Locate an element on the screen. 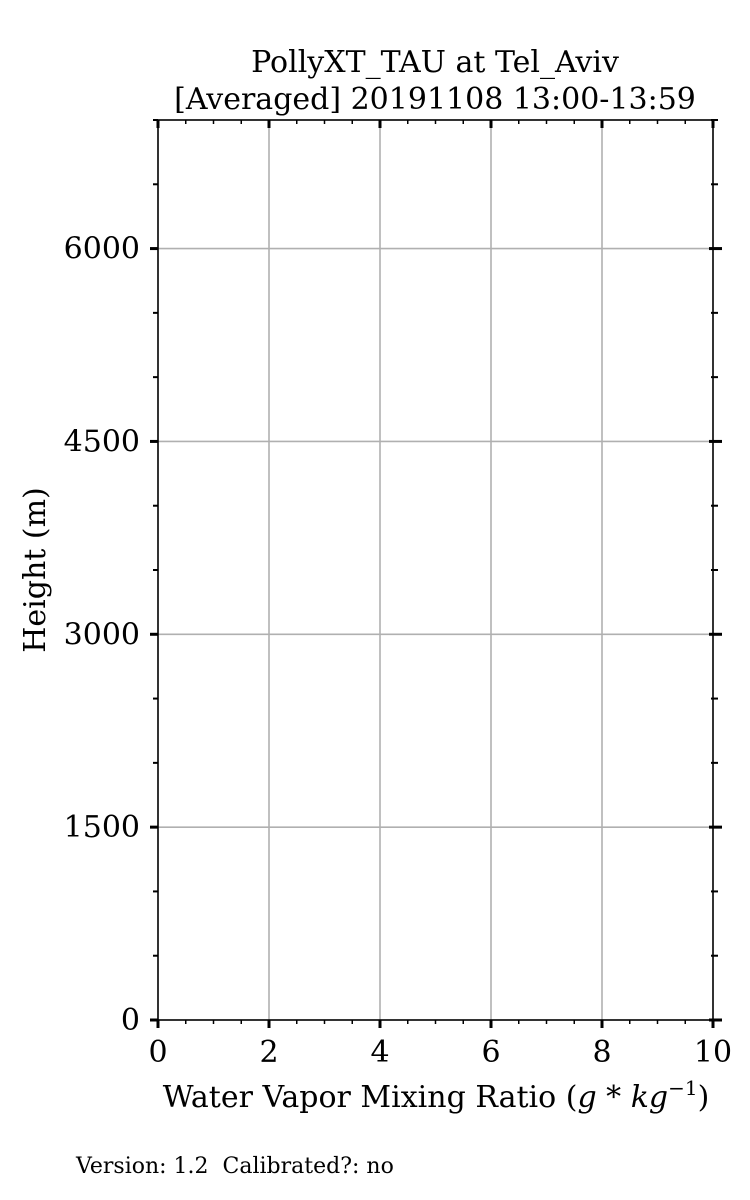  x-axis-label-unit: g * kg is located at coordinates (622, 1097).